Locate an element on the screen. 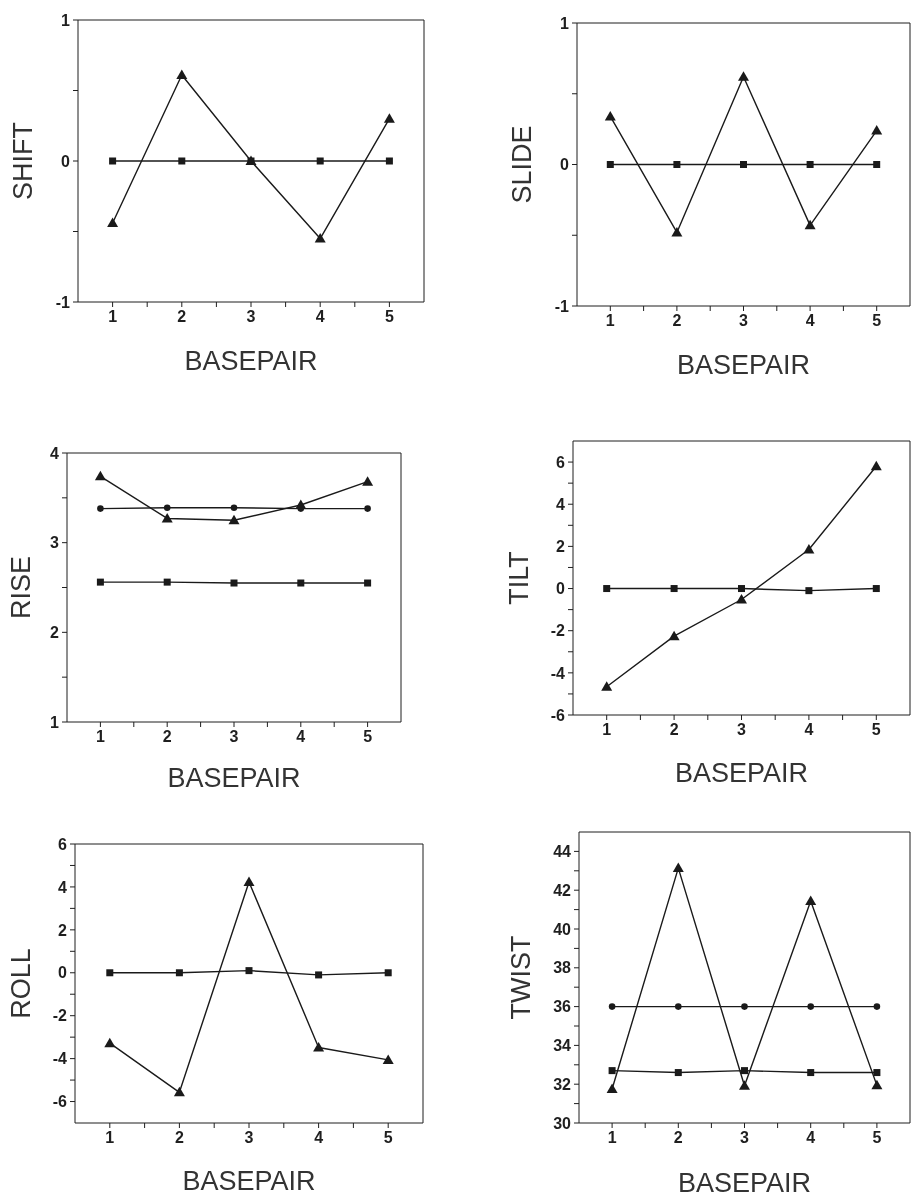  y-axis-title: RISE is located at coordinates (21, 587).